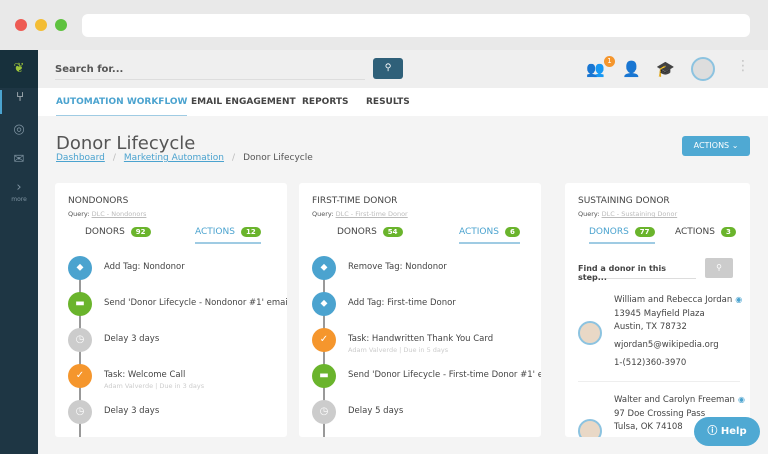  I want to click on donor-email: wjordan5@wikipedia.org, so click(666, 345).